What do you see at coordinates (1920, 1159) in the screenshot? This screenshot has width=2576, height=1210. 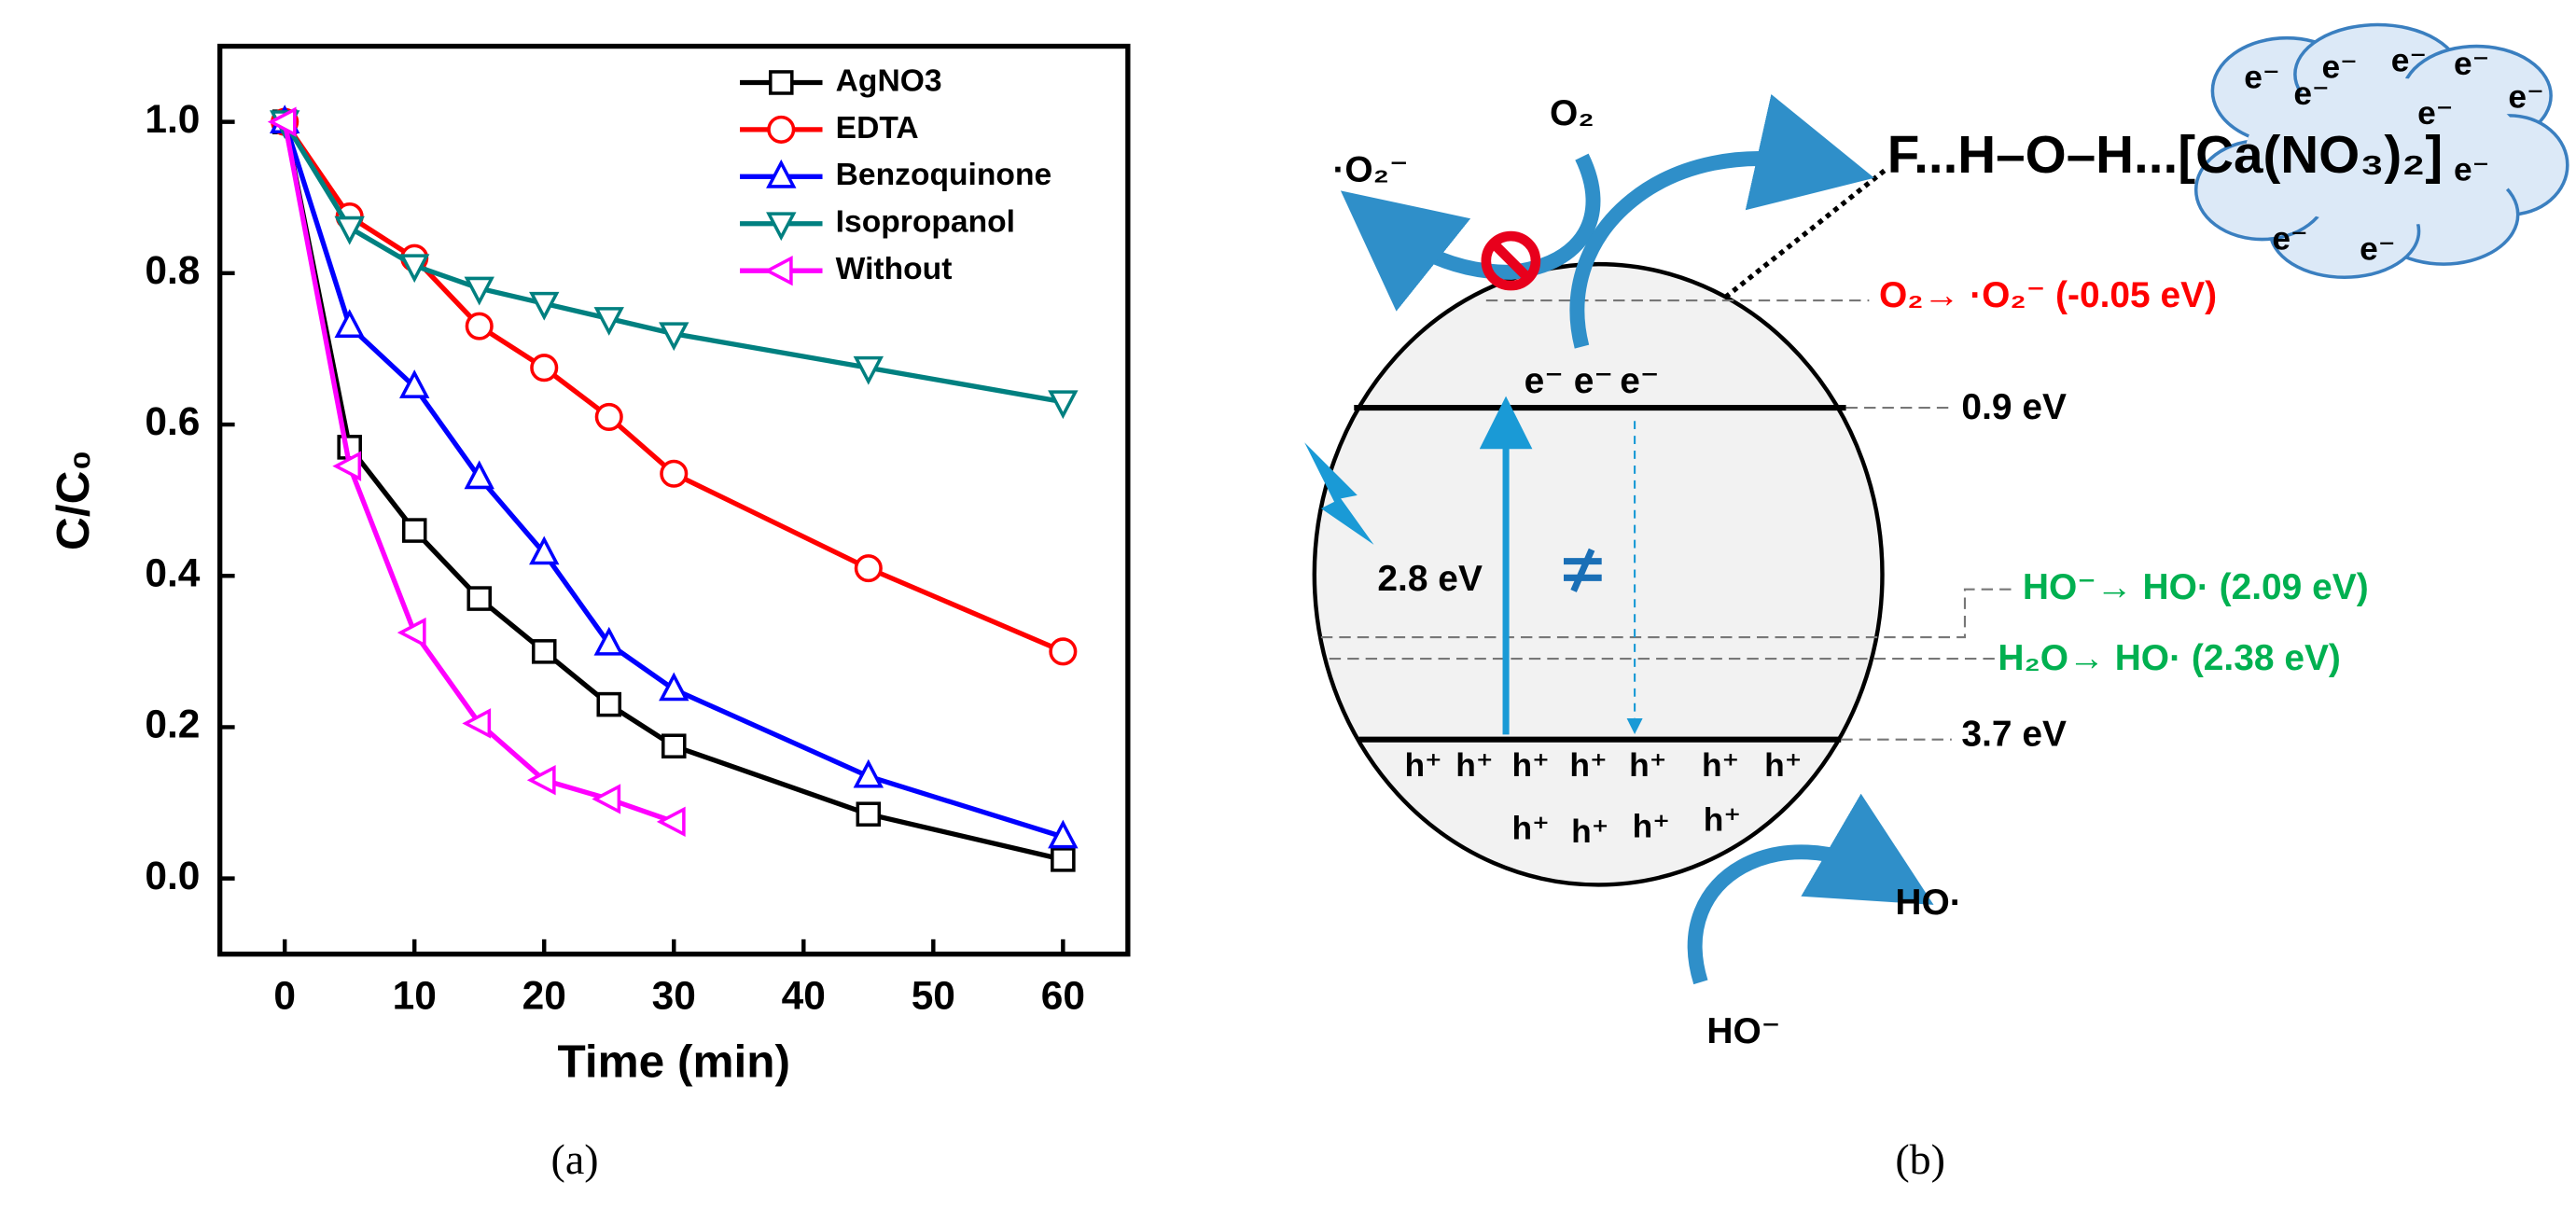 I see `caption: (b)` at bounding box center [1920, 1159].